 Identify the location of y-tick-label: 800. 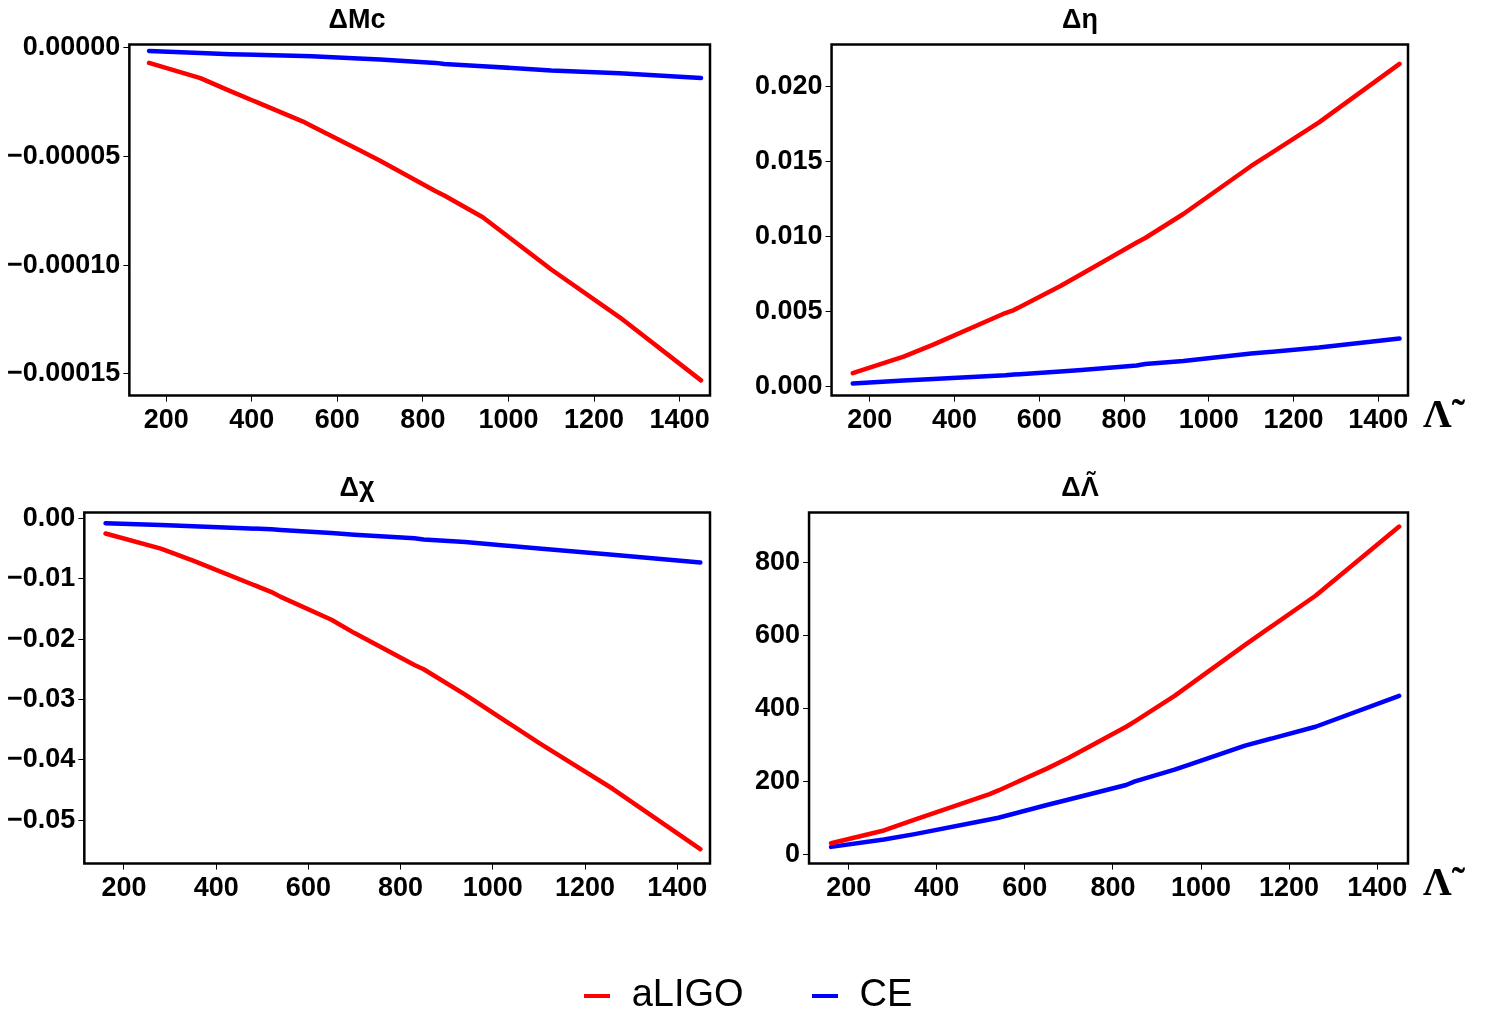
(777, 561).